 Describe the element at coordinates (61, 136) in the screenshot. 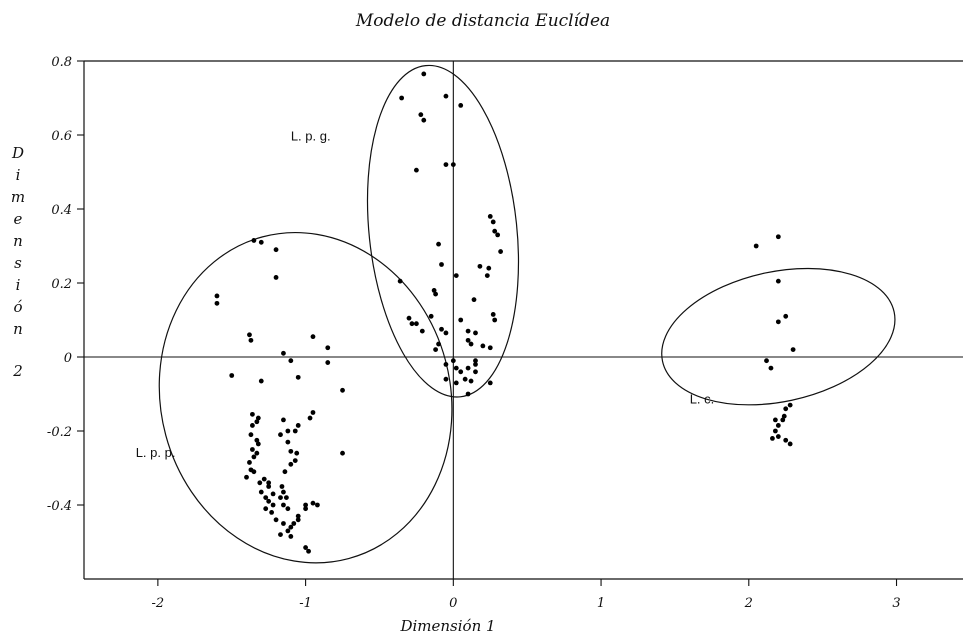

I see `y-tick-label: 0.6` at that location.